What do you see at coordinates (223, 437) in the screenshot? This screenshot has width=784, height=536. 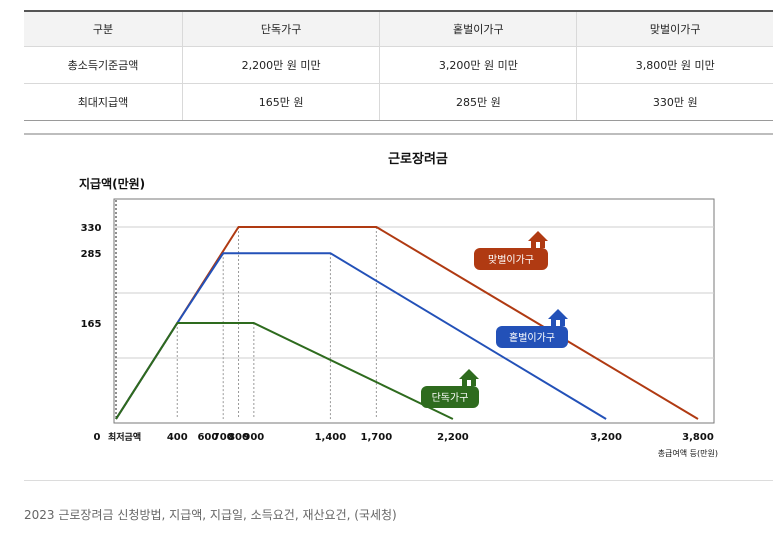 I see `x-tick-label: 700` at bounding box center [223, 437].